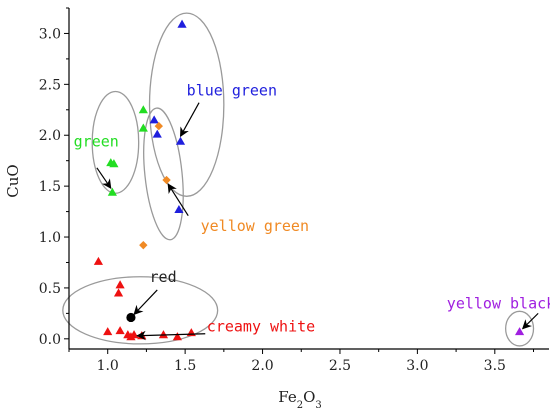  Describe the element at coordinates (50, 136) in the screenshot. I see `y-tick-label: 2.0` at that location.